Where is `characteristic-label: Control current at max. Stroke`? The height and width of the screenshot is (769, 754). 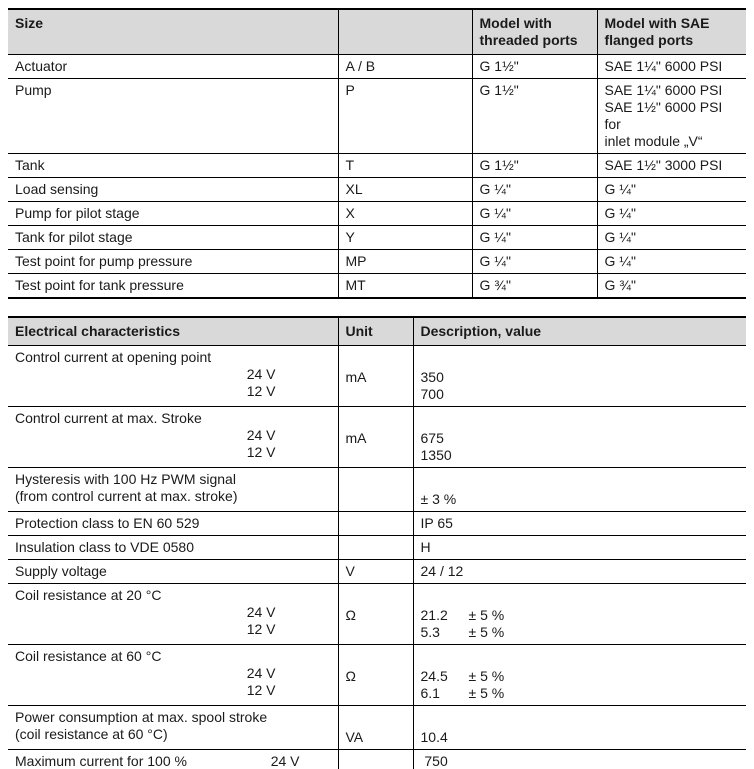
characteristic-label: Control current at max. Stroke is located at coordinates (108, 418).